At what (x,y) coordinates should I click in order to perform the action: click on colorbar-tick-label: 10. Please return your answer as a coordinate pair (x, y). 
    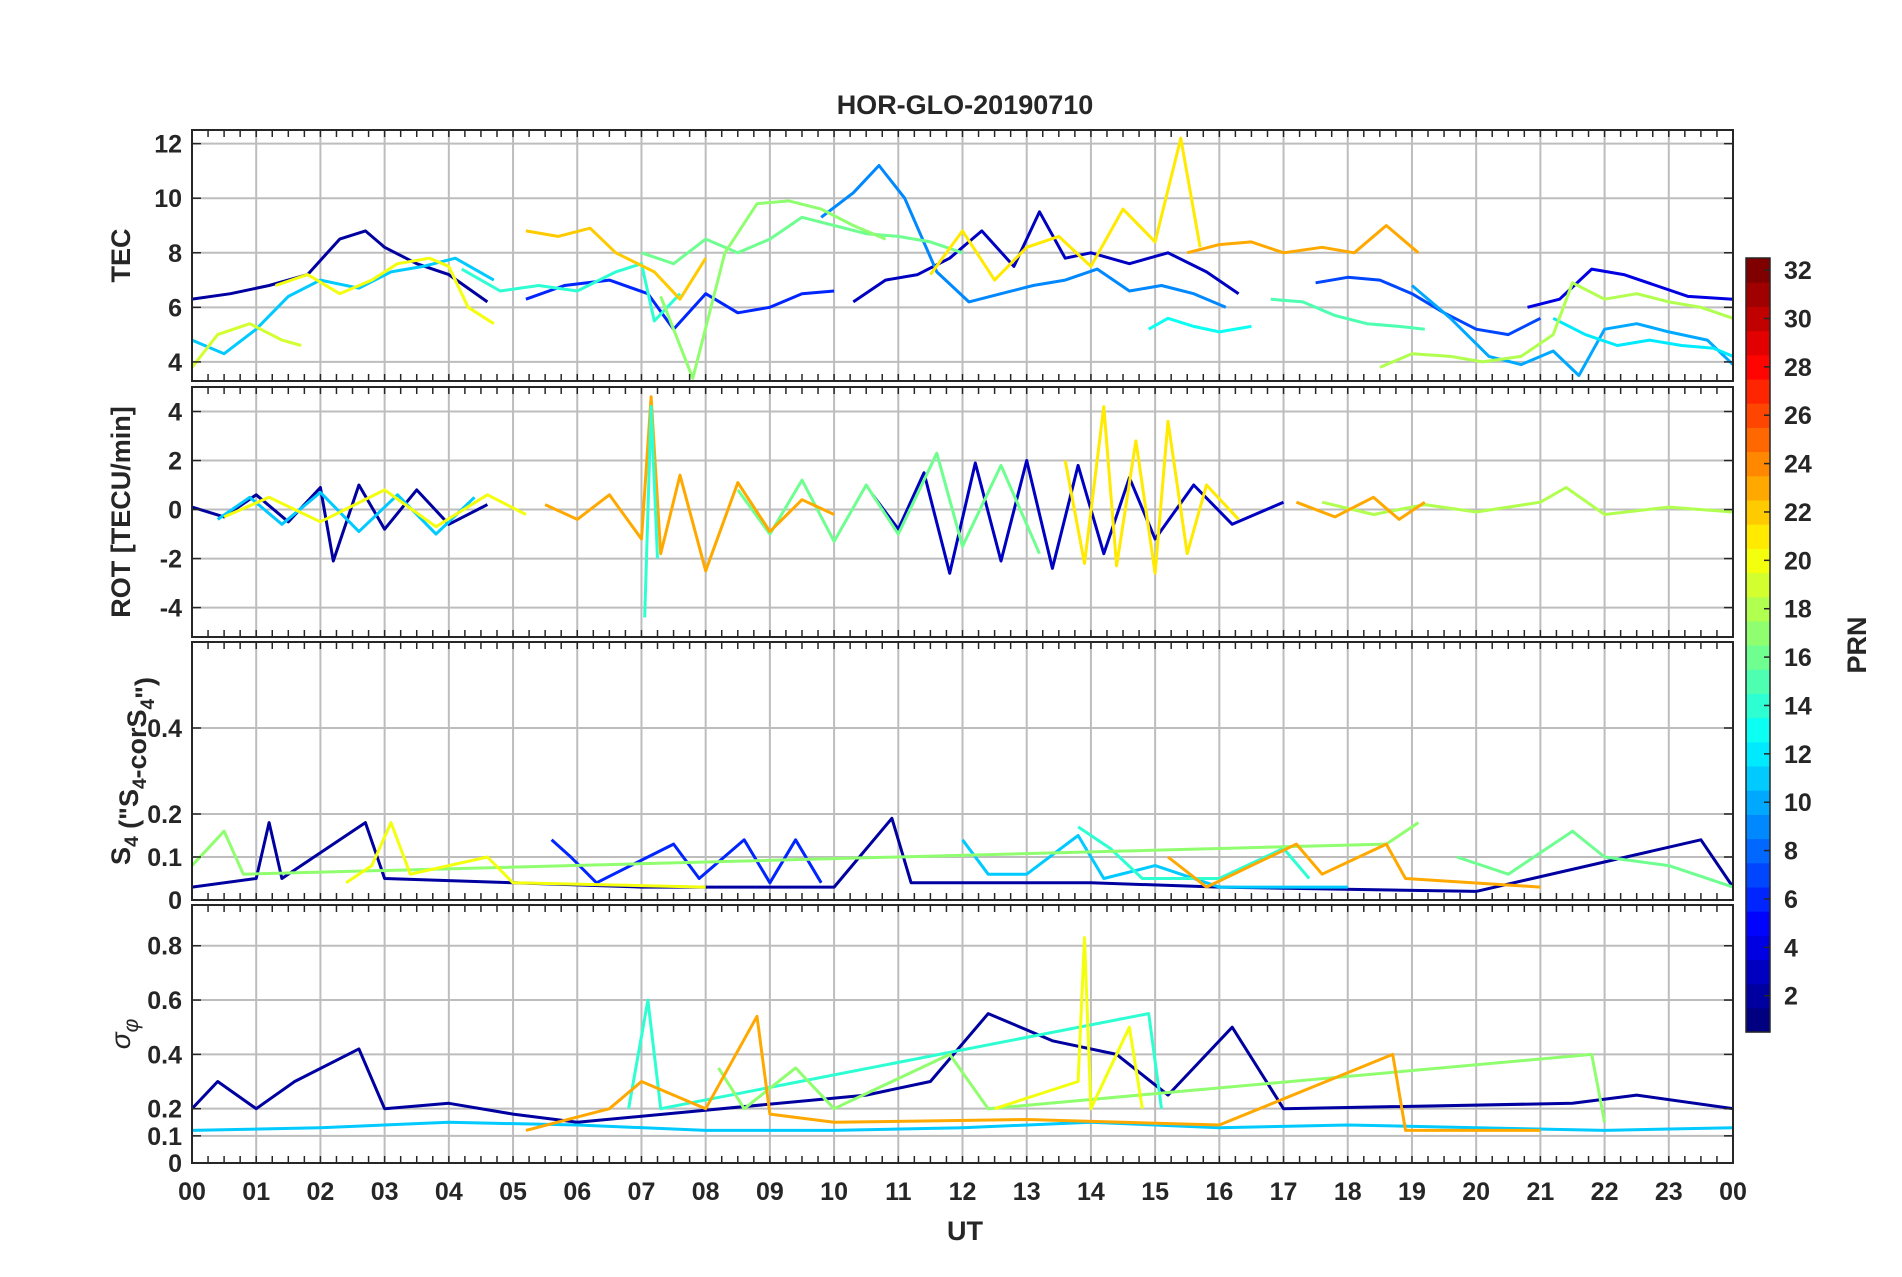
    Looking at the image, I should click on (1798, 803).